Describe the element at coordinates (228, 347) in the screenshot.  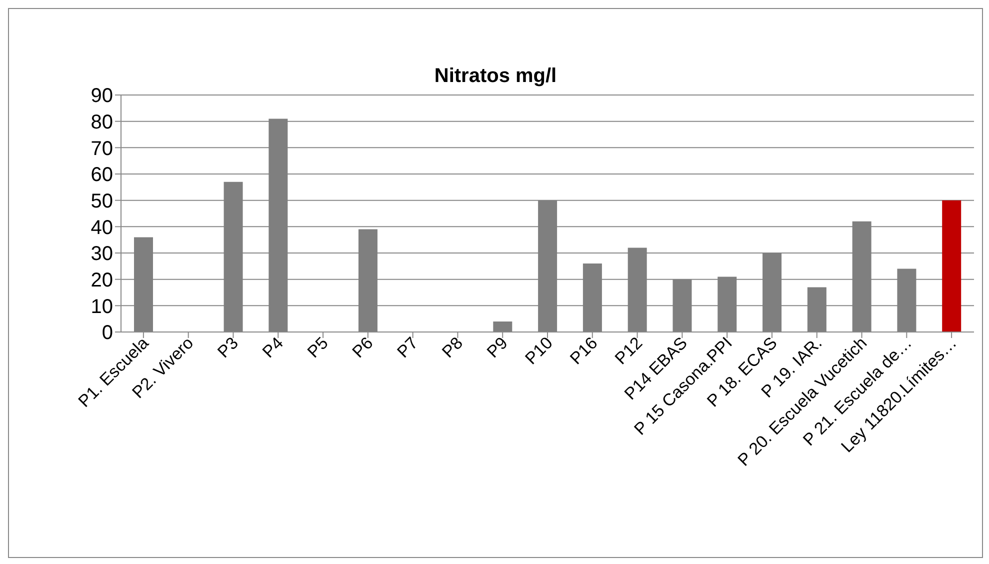
I see `x-tick-label: P3` at that location.